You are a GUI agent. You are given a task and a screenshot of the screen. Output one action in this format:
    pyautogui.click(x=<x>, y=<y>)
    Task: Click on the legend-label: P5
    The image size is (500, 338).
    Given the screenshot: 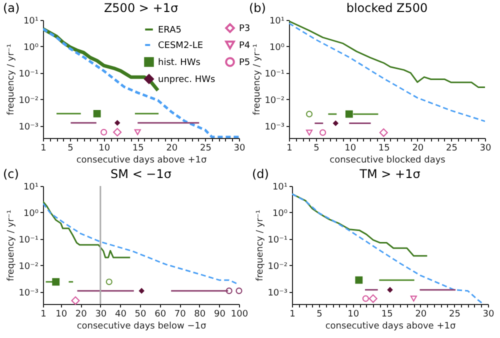 What is the action you would take?
    pyautogui.click(x=244, y=63)
    